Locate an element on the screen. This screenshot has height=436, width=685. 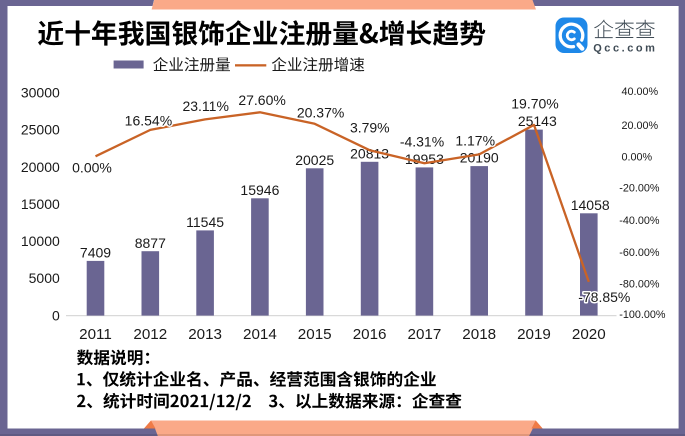
svg-text: Qcc.com is located at coordinates (625, 48).